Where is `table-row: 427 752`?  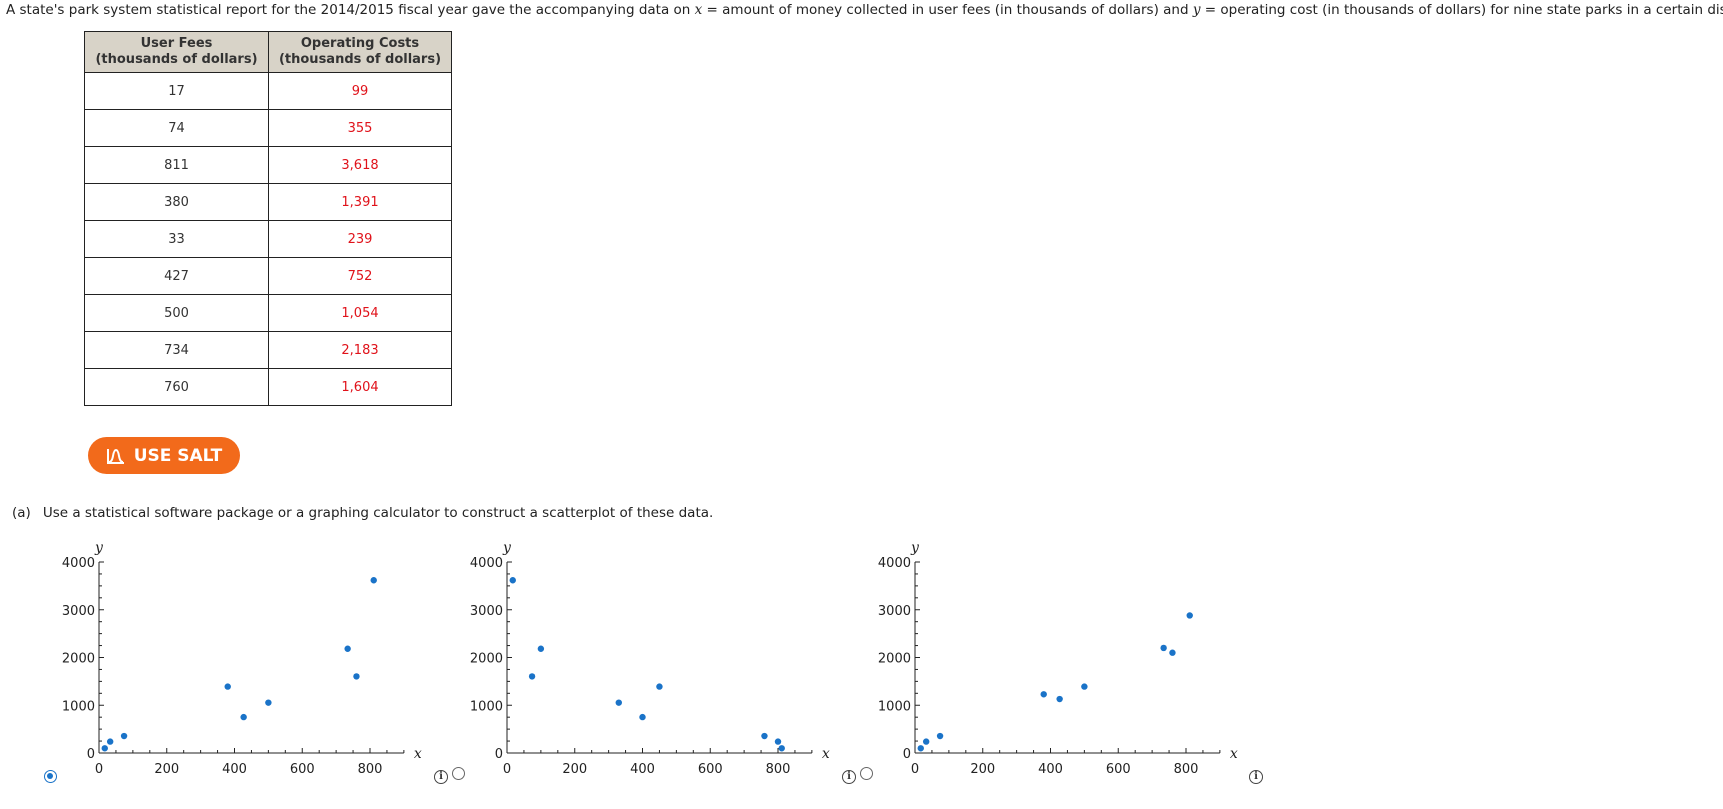 table-row: 427 752 is located at coordinates (268, 276).